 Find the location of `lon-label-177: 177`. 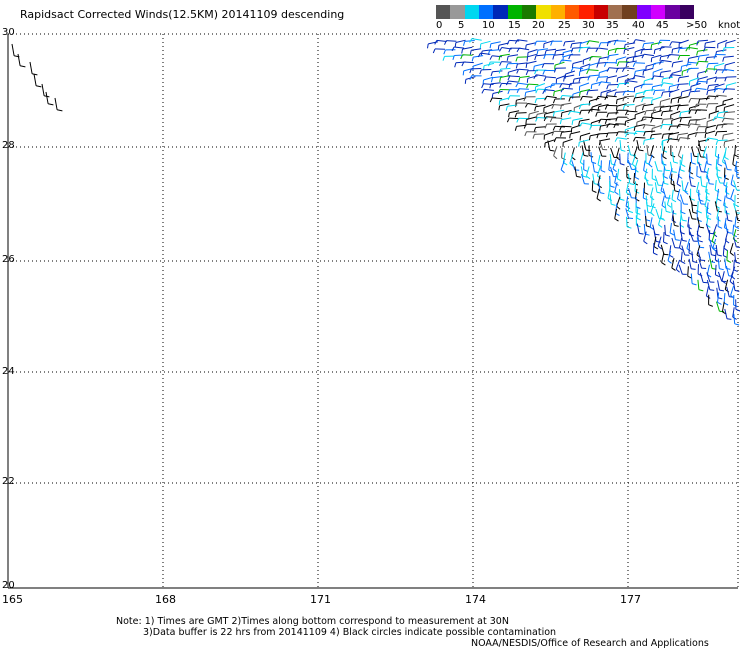

lon-label-177: 177 is located at coordinates (630, 599).